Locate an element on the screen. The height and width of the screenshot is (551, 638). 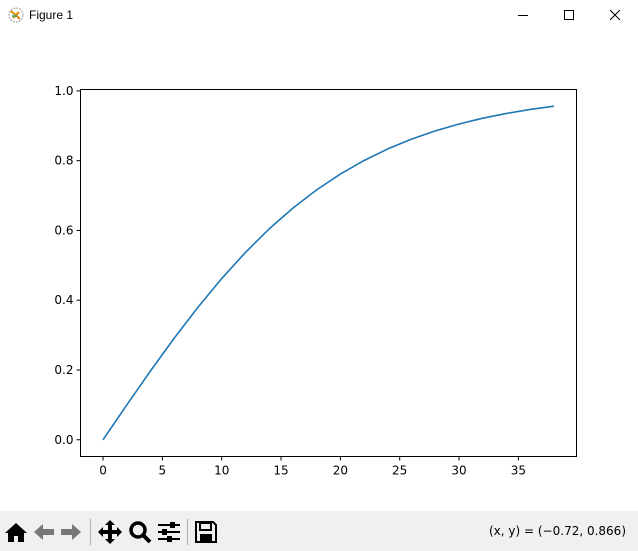
x-tick-label: 15 is located at coordinates (280, 471).